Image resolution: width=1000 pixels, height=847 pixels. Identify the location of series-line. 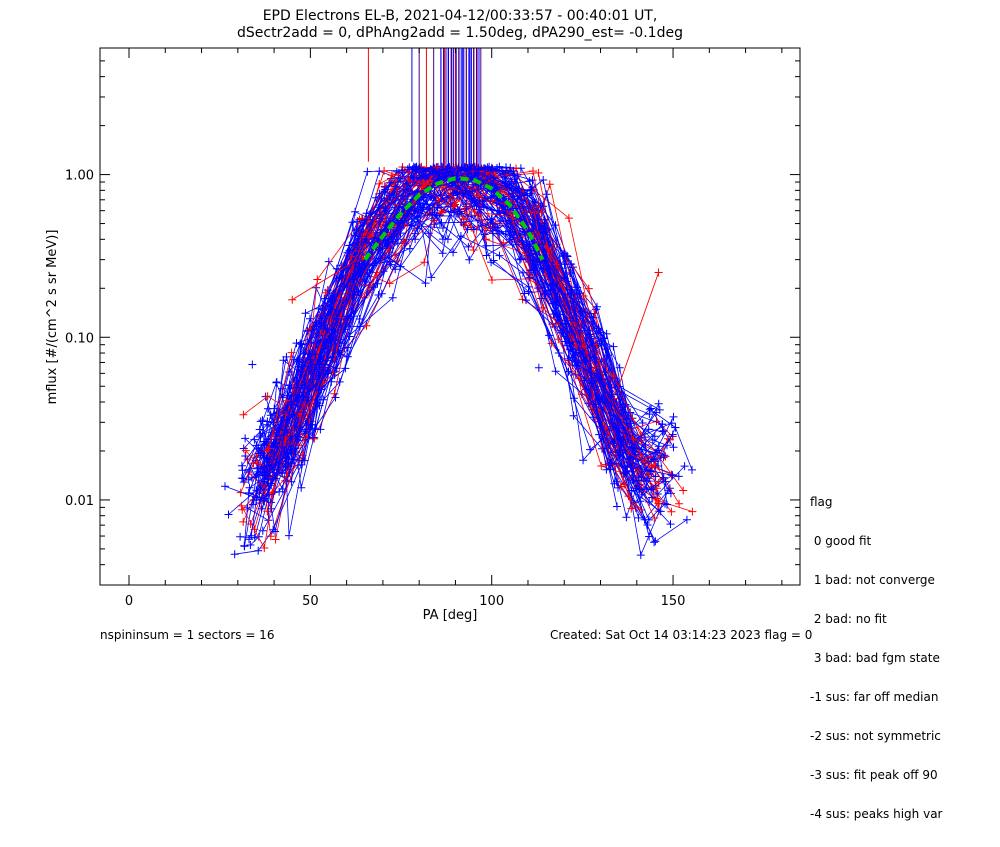
(450, 333).